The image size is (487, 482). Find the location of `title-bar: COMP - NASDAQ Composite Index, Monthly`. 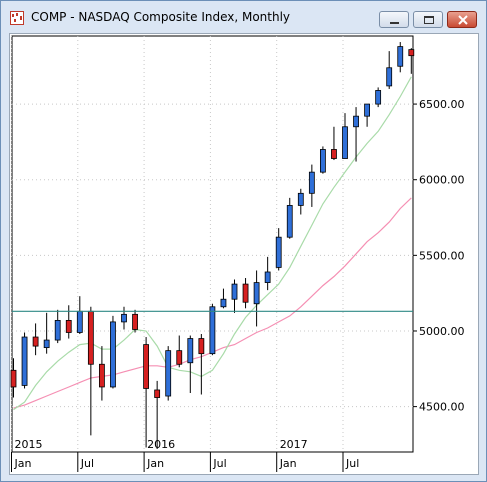

title-bar: COMP - NASDAQ Composite Index, Monthly is located at coordinates (243, 17).